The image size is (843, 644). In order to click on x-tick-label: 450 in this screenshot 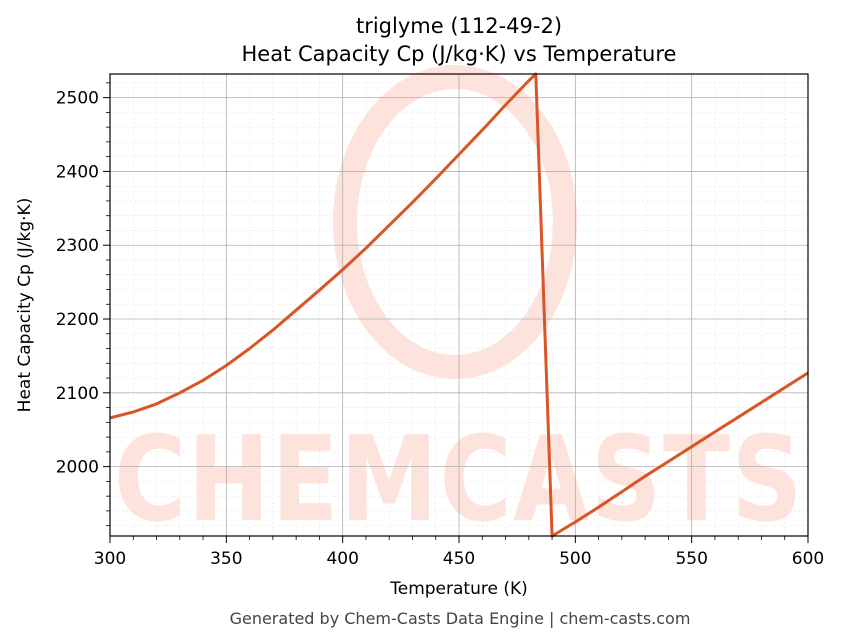, I will do `click(459, 559)`.